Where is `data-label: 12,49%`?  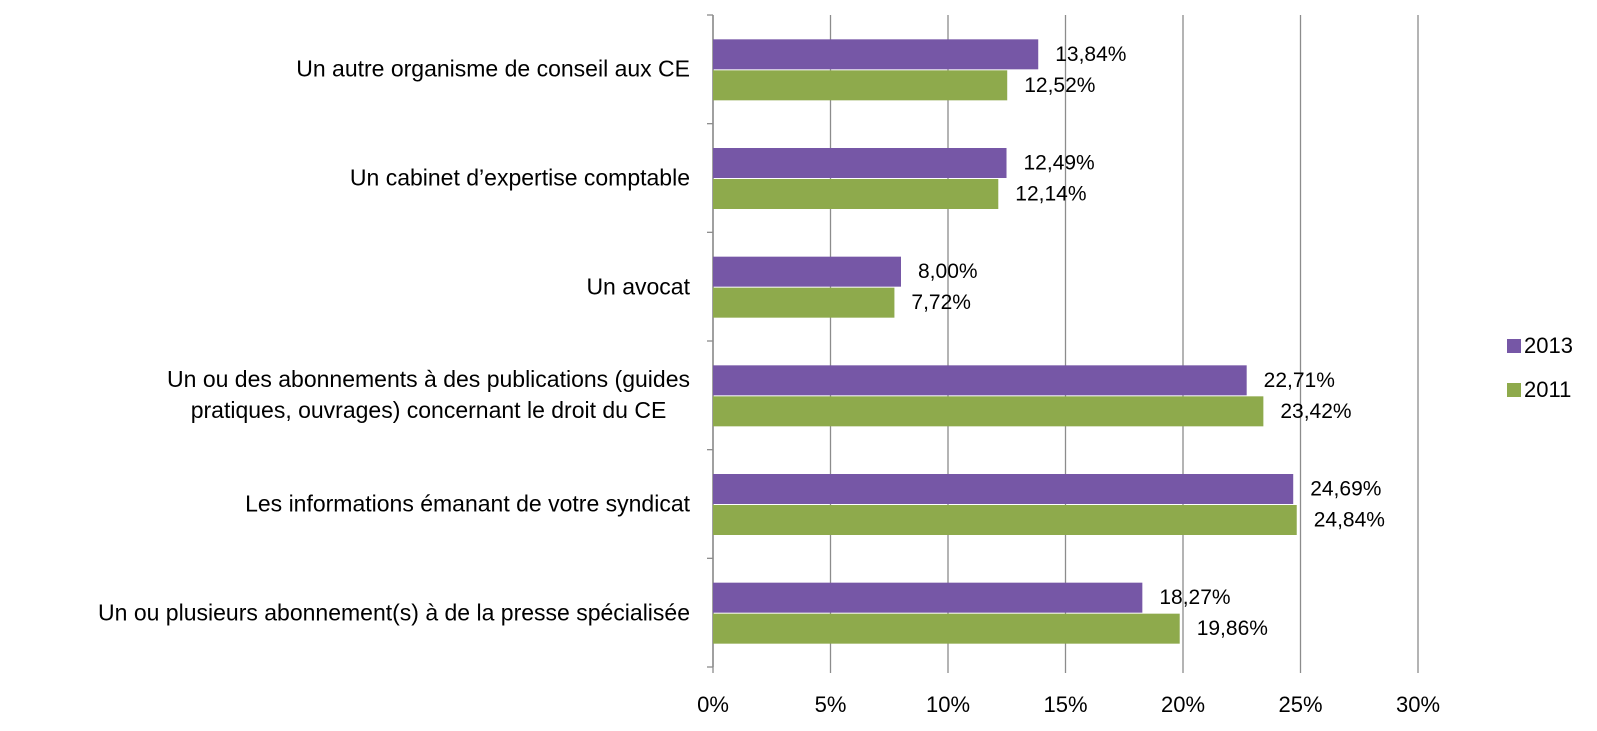
data-label: 12,49% is located at coordinates (1059, 163).